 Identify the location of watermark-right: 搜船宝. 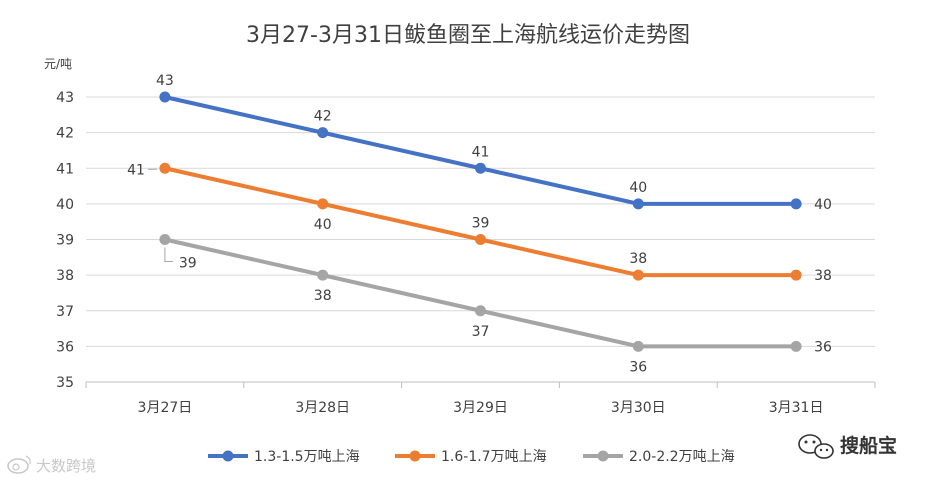
(847, 446).